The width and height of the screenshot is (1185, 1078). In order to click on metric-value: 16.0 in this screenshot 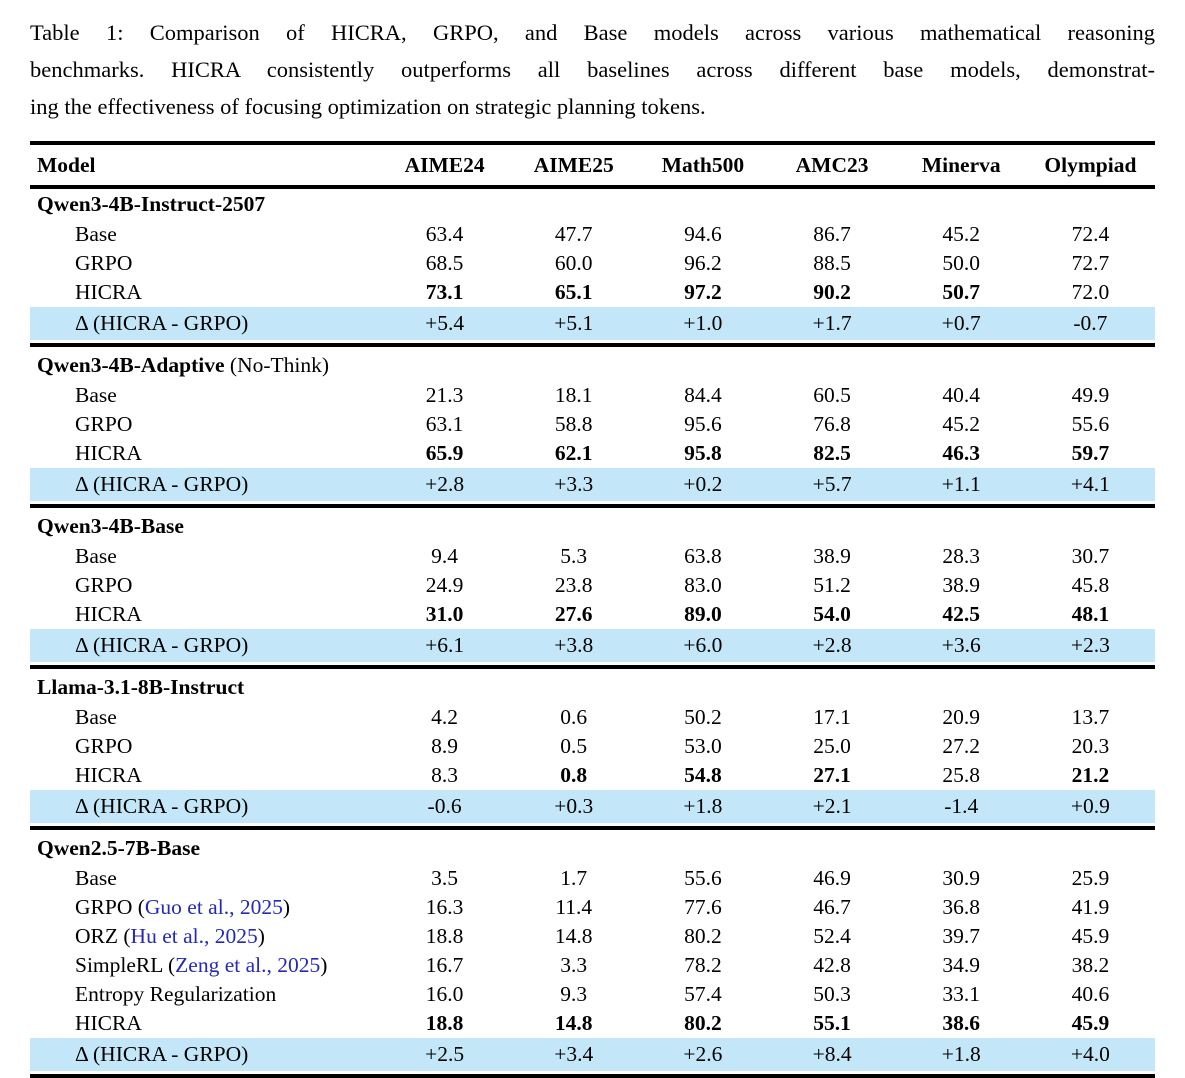, I will do `click(444, 994)`.